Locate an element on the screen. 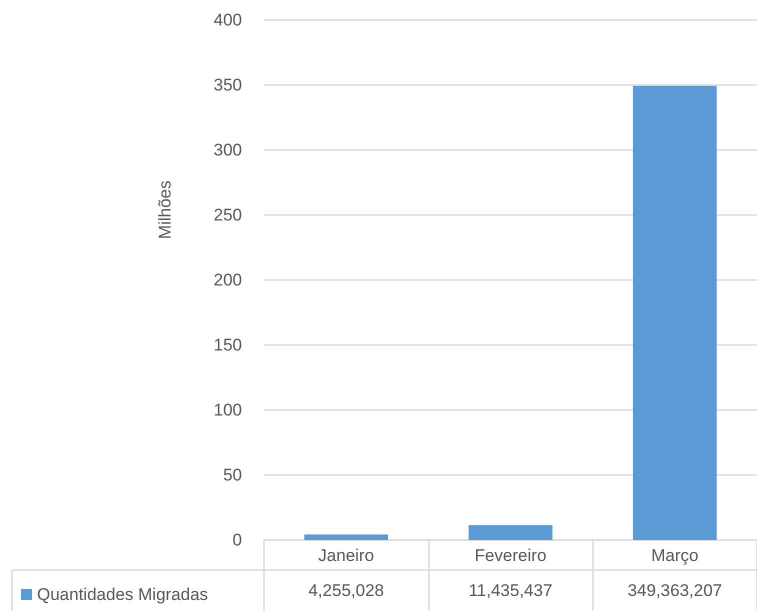  text: 349,363,207 is located at coordinates (675, 590).